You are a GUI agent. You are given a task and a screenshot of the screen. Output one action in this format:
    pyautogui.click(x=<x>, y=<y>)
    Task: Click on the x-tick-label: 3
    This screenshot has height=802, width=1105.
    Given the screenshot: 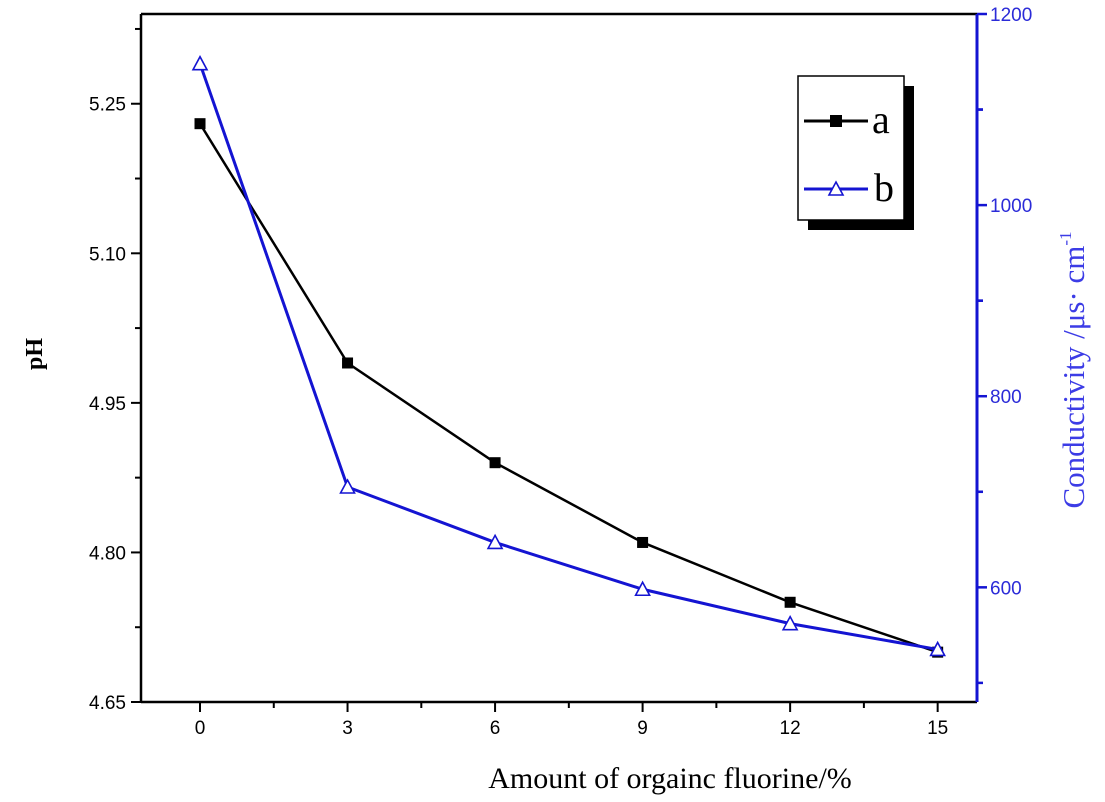 What is the action you would take?
    pyautogui.click(x=347, y=728)
    